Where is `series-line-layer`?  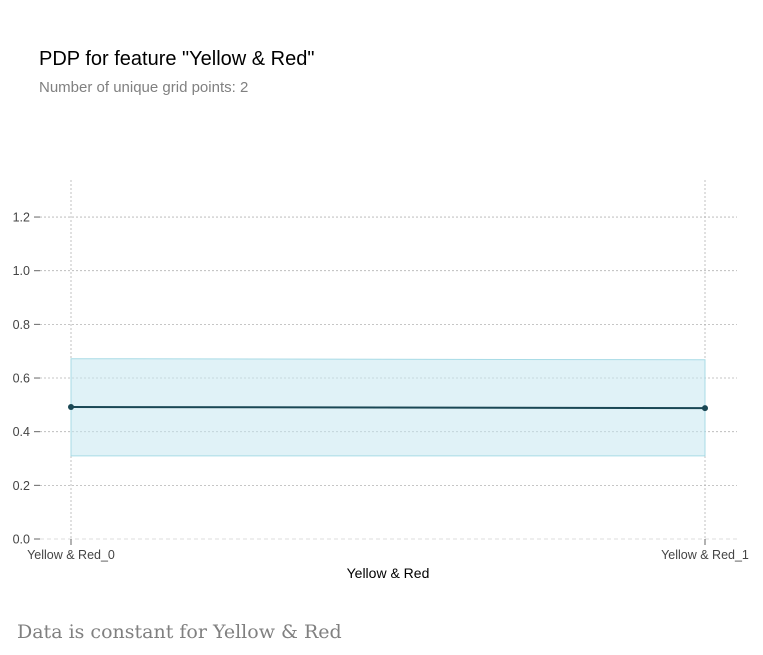 series-line-layer is located at coordinates (388, 407).